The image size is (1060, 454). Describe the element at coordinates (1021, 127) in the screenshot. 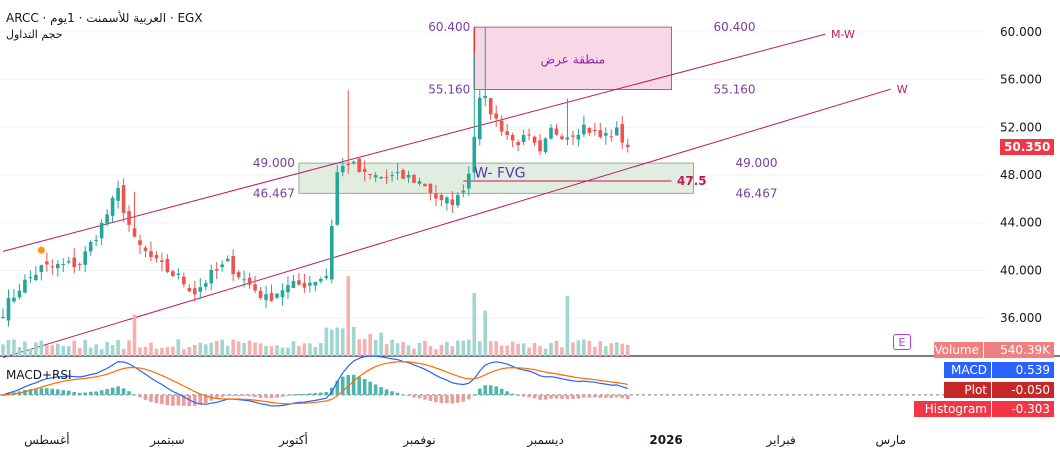

I see `price-tick-label: 52.000` at that location.